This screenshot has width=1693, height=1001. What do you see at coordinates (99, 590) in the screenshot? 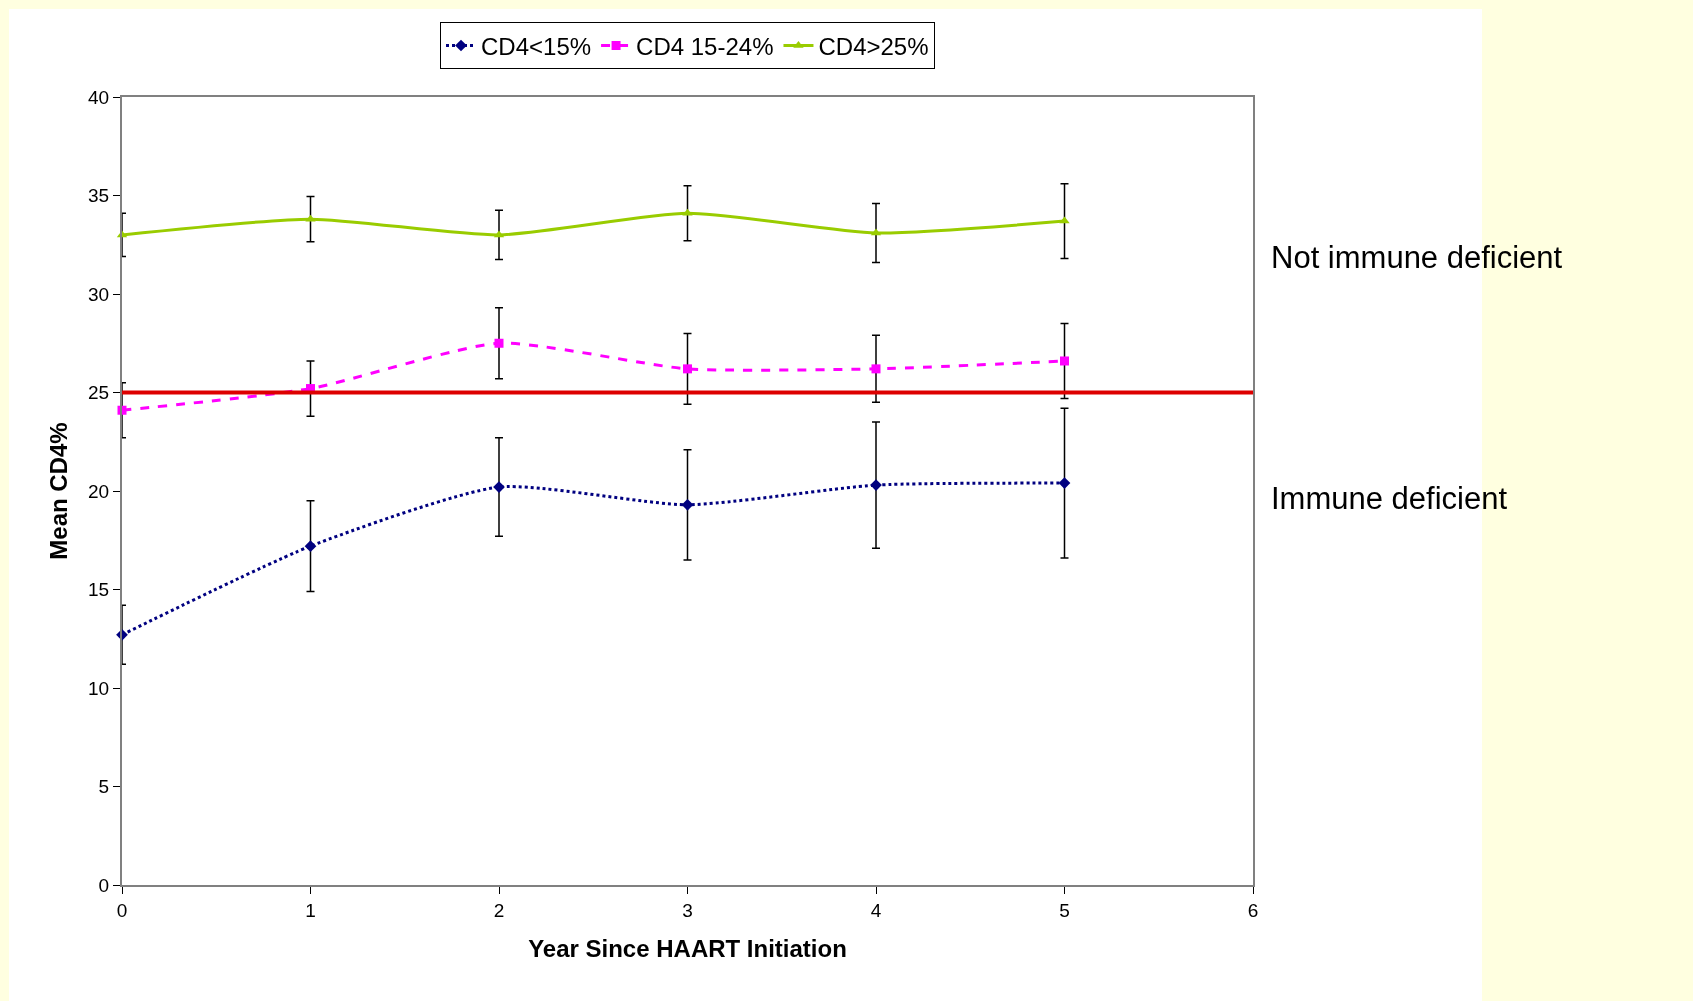
I see `y-tick-label: 15` at bounding box center [99, 590].